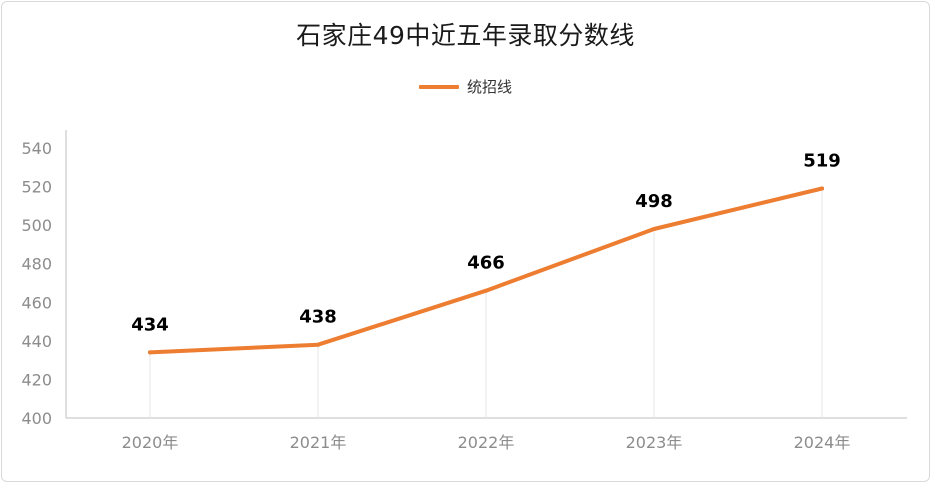 The width and height of the screenshot is (931, 484). Describe the element at coordinates (822, 161) in the screenshot. I see `data-label-4: 519` at that location.